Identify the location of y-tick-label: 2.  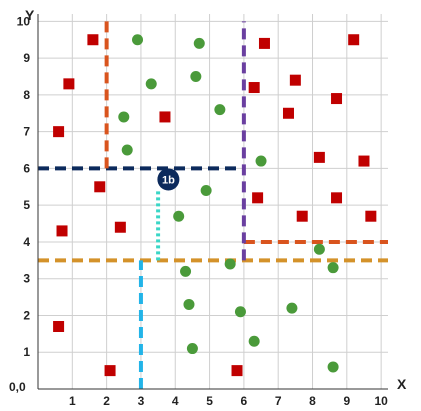
(26, 315).